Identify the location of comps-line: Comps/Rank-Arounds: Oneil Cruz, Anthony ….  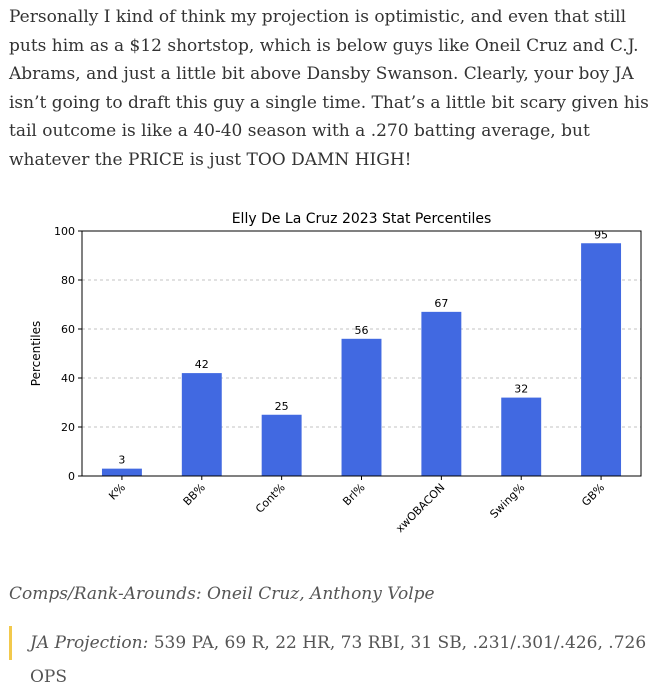
(222, 594).